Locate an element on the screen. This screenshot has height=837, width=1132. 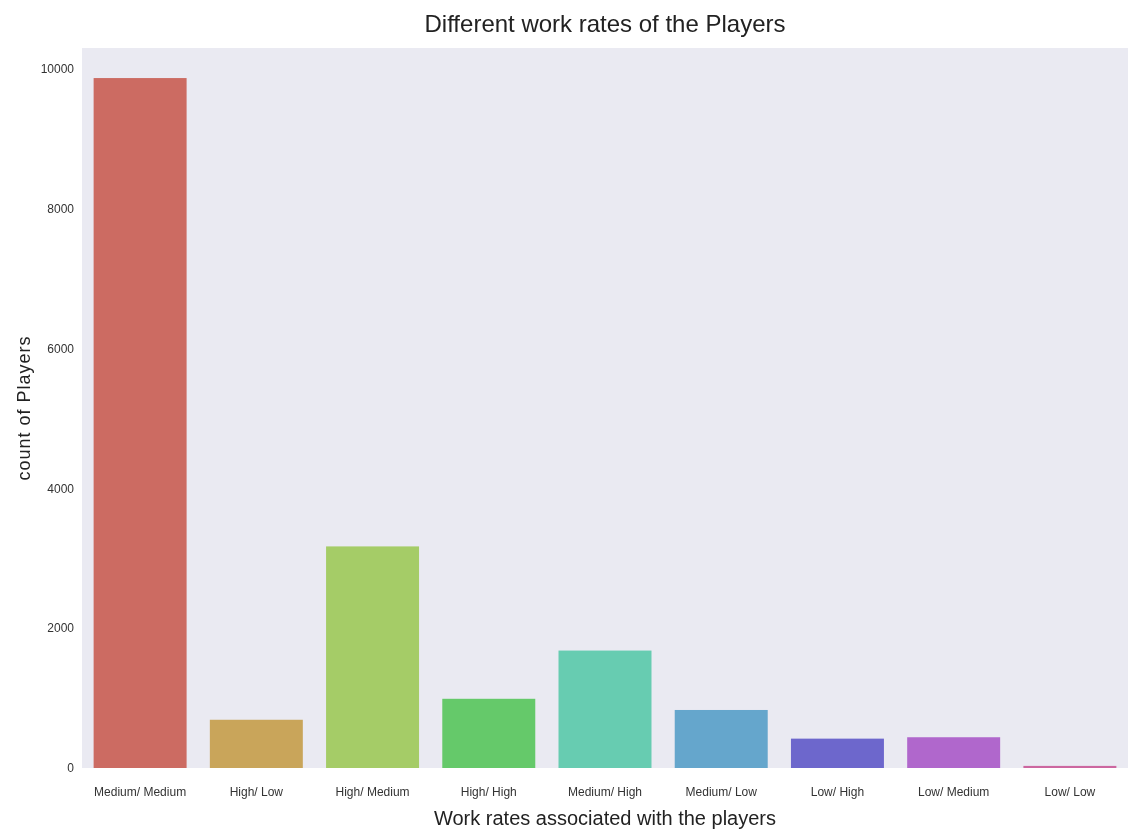
x-tick-label: Medium/ High is located at coordinates (605, 792).